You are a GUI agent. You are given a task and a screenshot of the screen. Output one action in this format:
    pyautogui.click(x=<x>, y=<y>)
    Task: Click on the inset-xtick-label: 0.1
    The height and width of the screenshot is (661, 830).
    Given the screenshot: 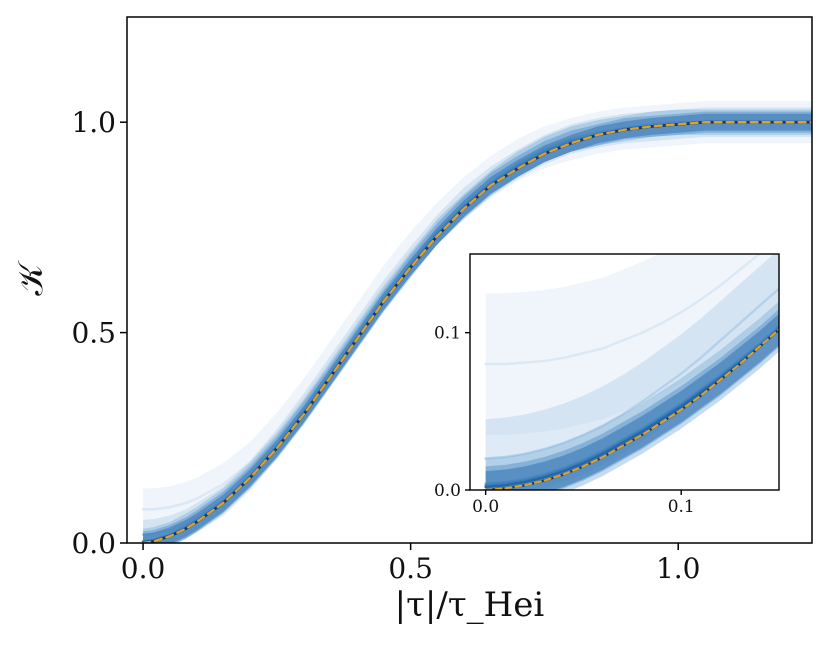 What is the action you would take?
    pyautogui.click(x=681, y=507)
    